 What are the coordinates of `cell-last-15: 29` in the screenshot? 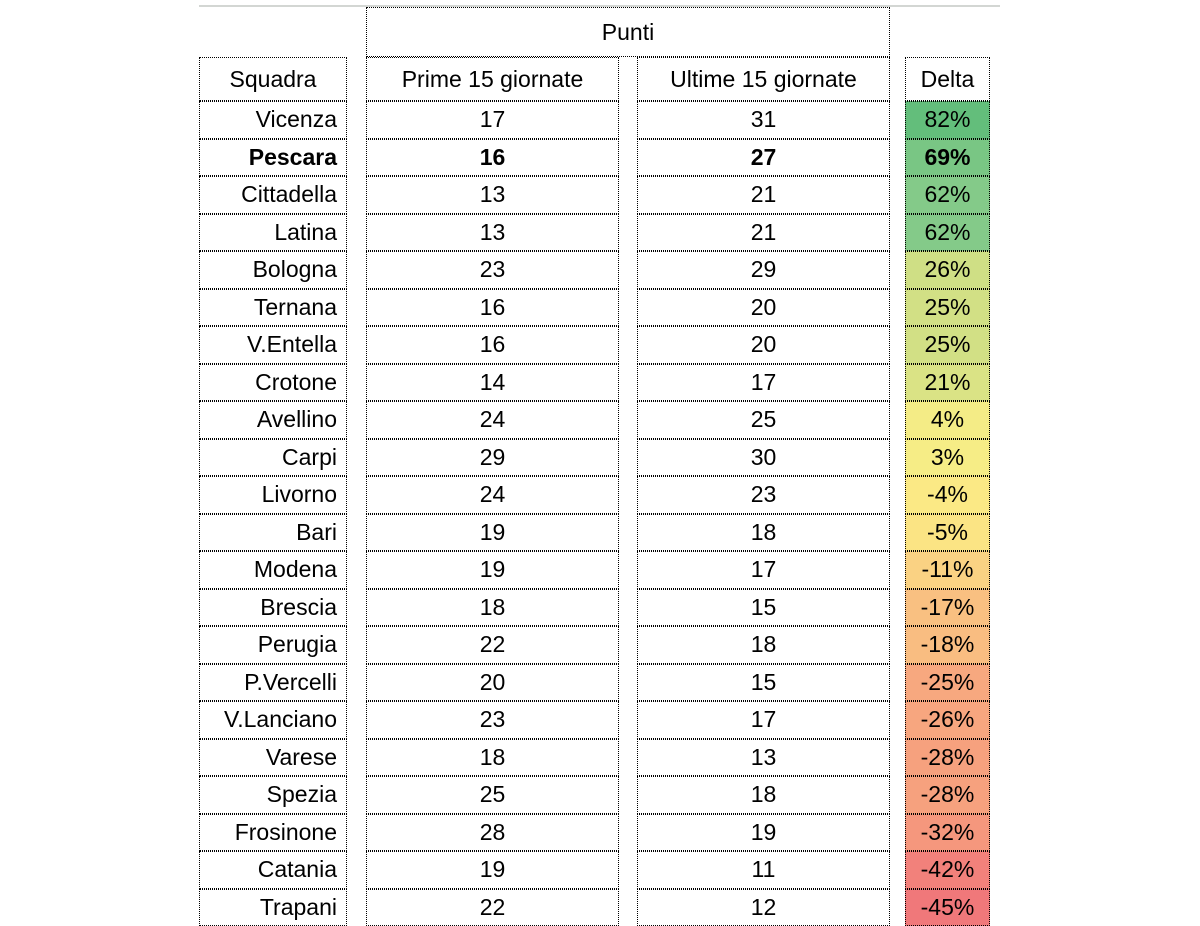 It's located at (763, 270).